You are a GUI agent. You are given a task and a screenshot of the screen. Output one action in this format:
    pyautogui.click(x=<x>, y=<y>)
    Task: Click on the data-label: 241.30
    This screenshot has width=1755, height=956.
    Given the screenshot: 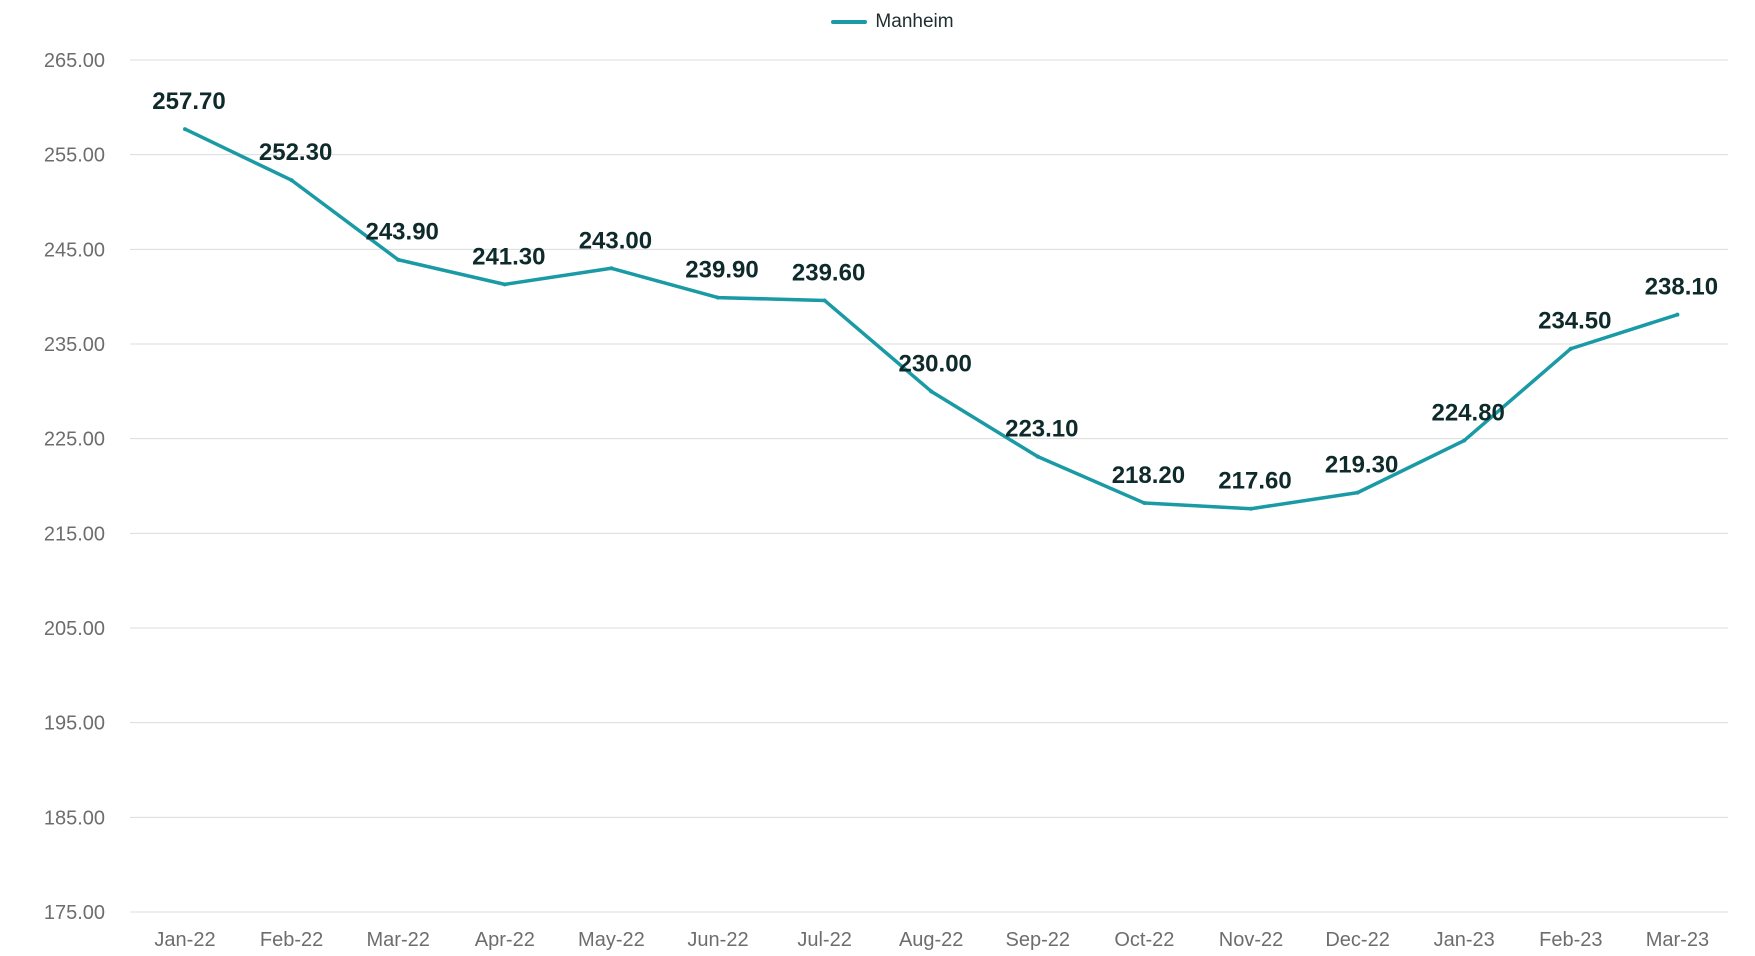 What is the action you would take?
    pyautogui.click(x=508, y=256)
    